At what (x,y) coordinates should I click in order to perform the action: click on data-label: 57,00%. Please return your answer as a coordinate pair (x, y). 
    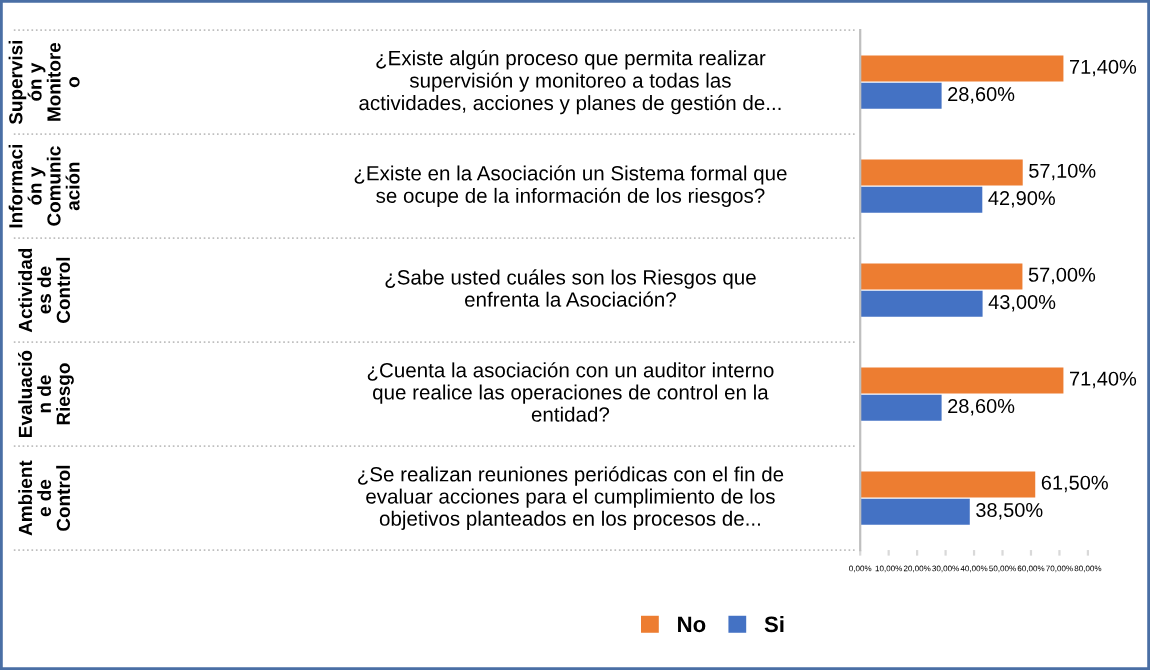
    Looking at the image, I should click on (1062, 276).